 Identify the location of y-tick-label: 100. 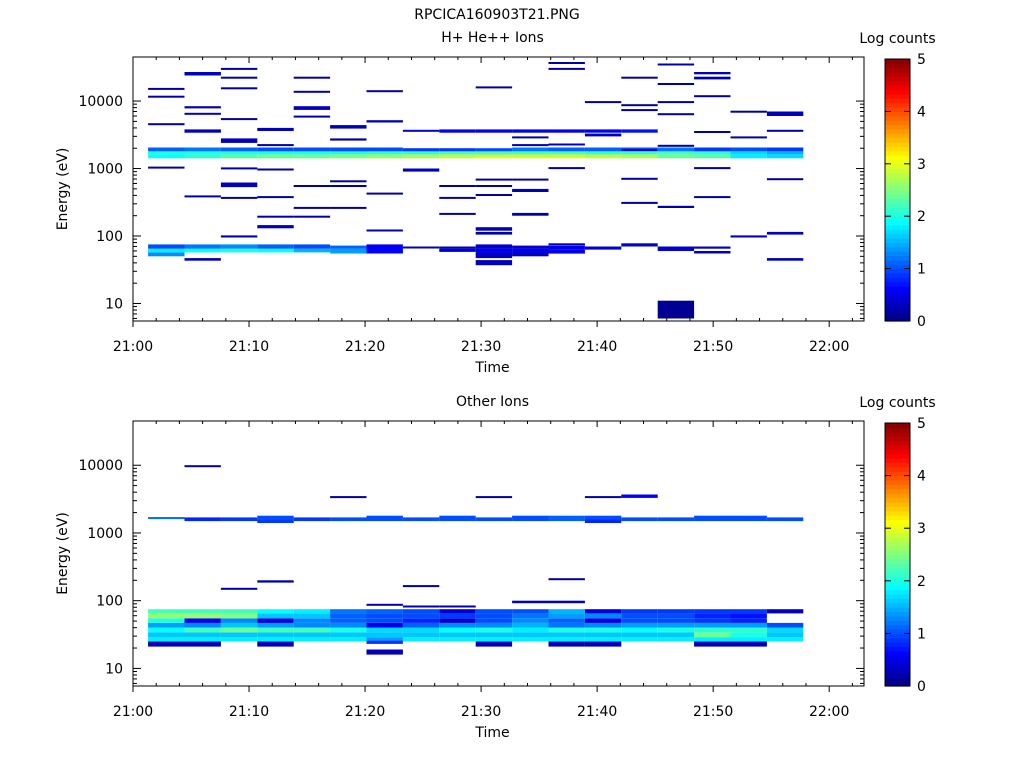
(109, 602).